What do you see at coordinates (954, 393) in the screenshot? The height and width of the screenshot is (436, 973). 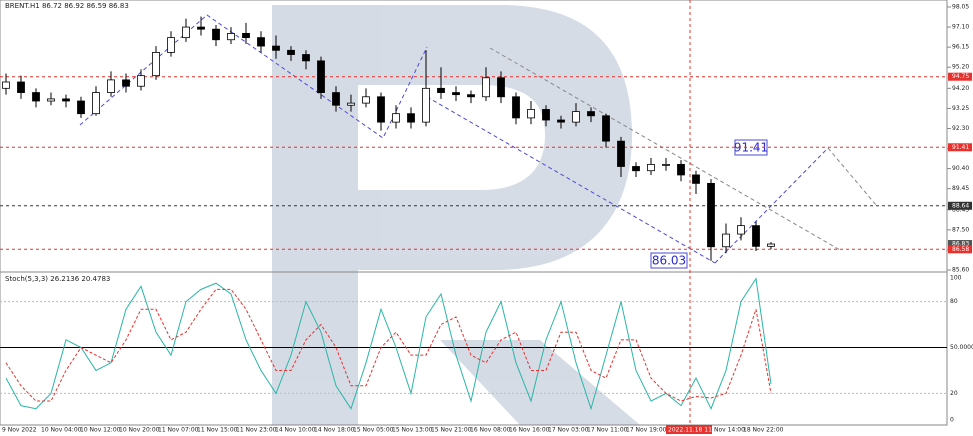 I see `y-tick-label: 20` at bounding box center [954, 393].